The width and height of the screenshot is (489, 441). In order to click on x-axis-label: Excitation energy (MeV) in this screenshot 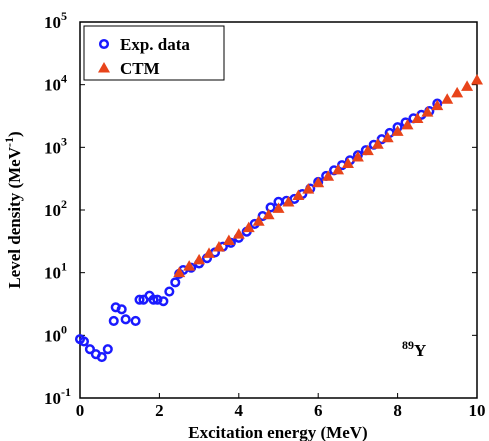, I will do `click(277, 432)`.